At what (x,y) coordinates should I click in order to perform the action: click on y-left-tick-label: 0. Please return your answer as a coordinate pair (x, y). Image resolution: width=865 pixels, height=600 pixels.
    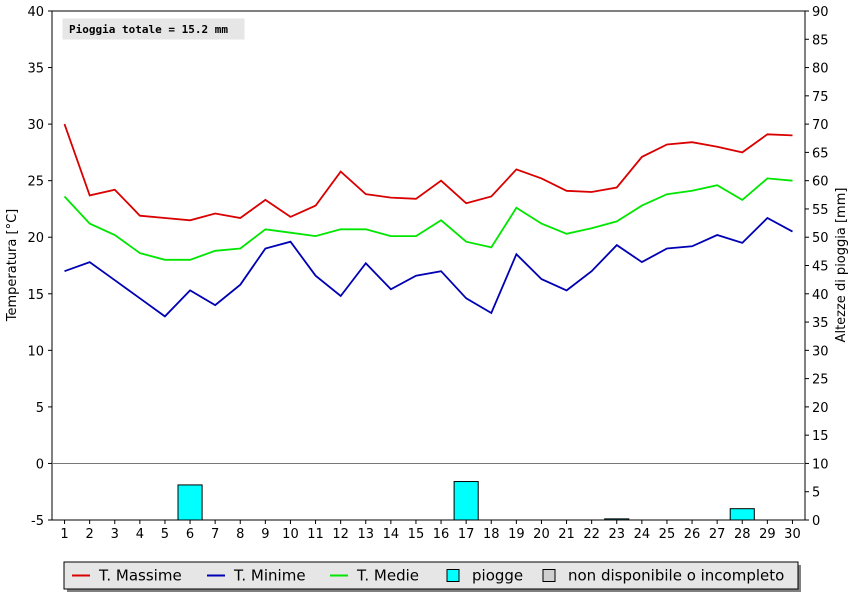
    Looking at the image, I should click on (40, 464).